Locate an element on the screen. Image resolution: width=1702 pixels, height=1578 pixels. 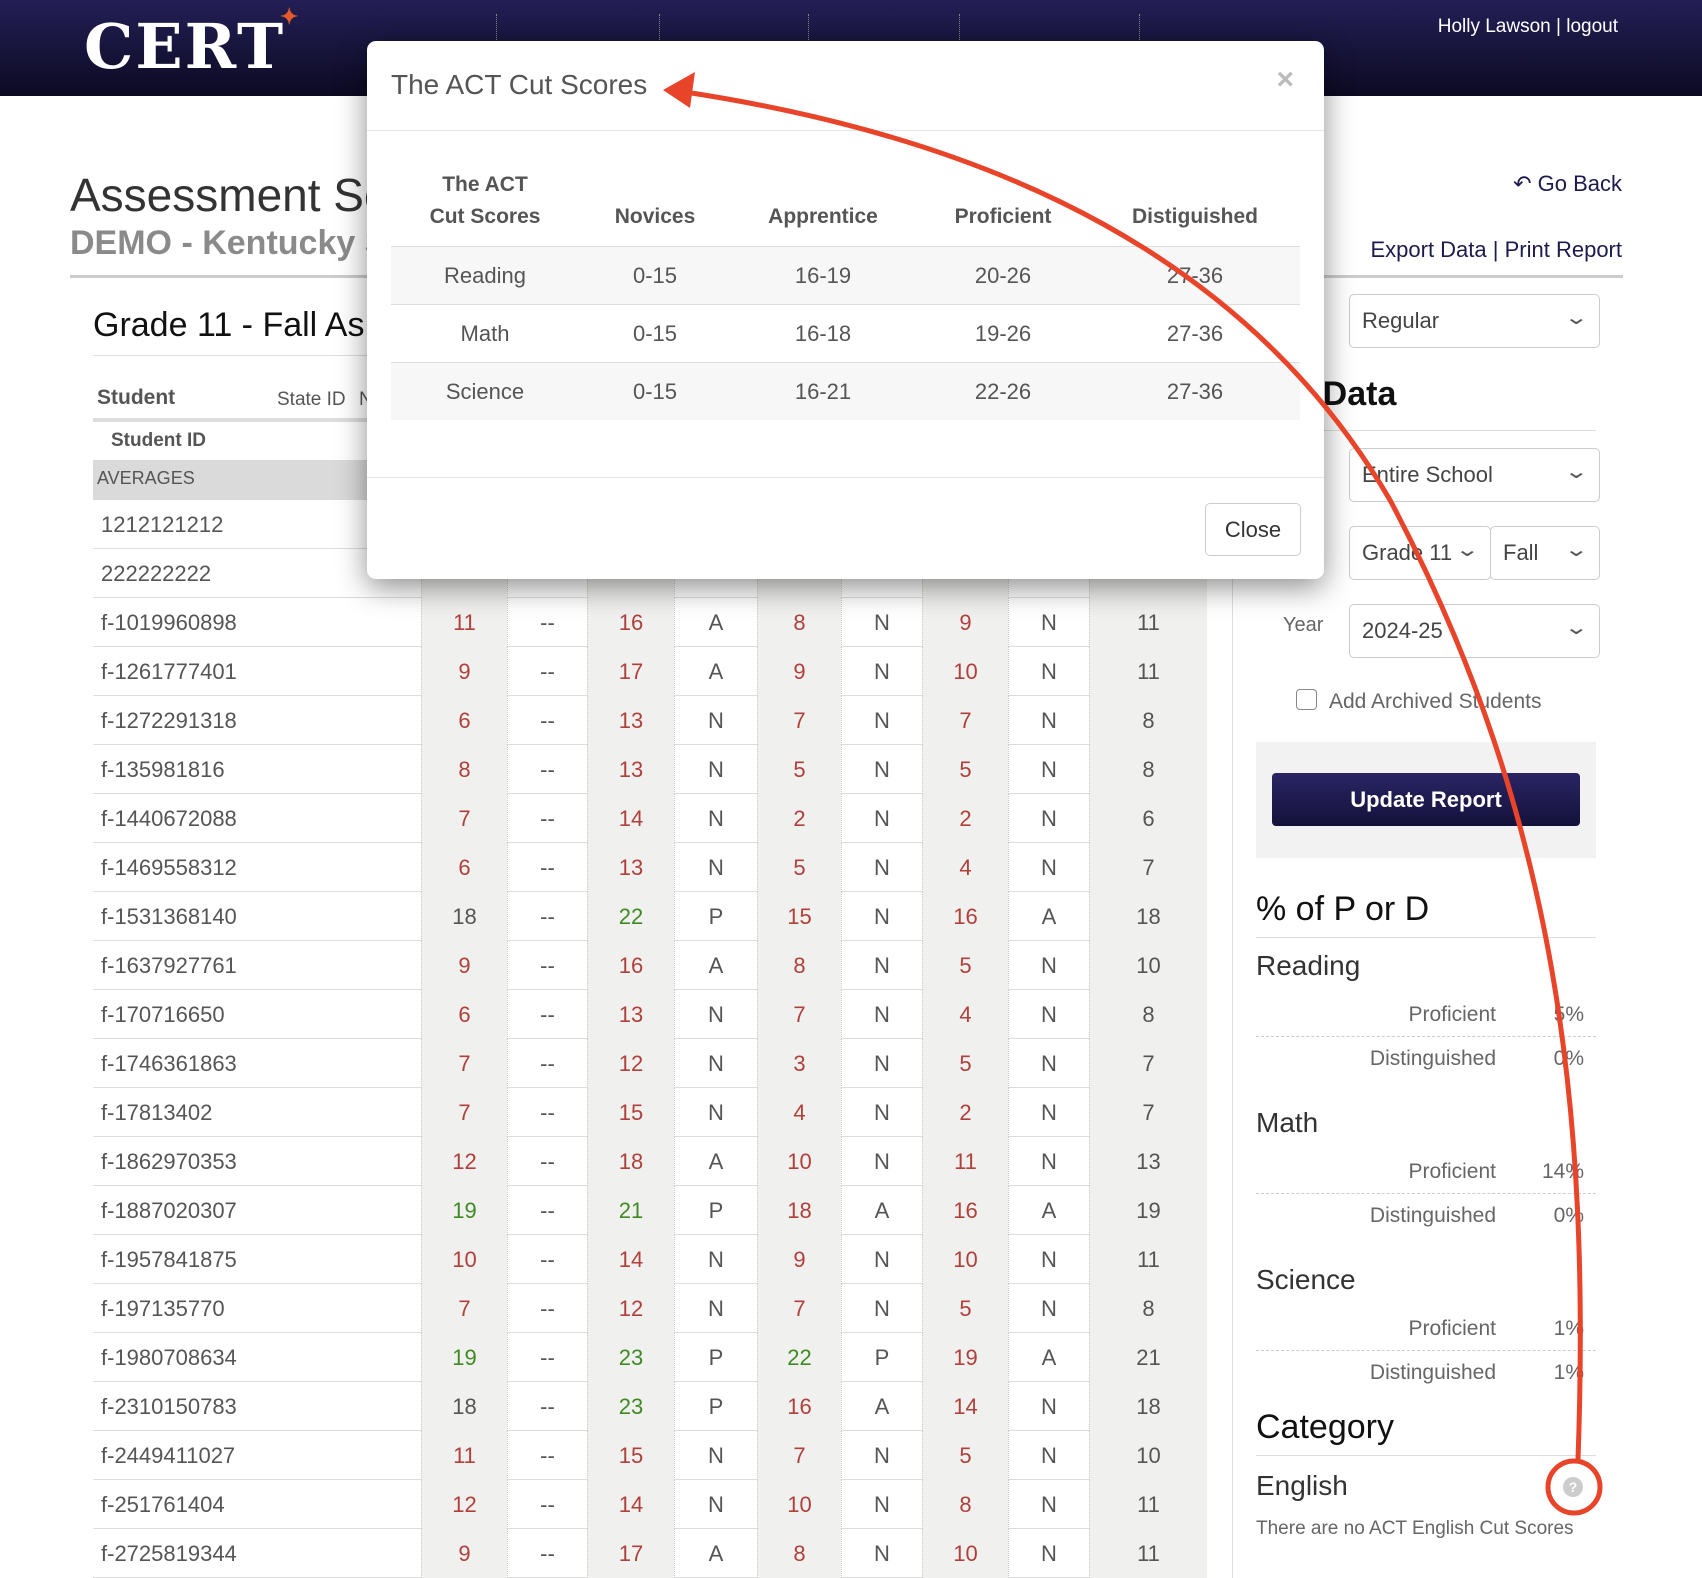
col-state-id: State ID is located at coordinates (311, 399).